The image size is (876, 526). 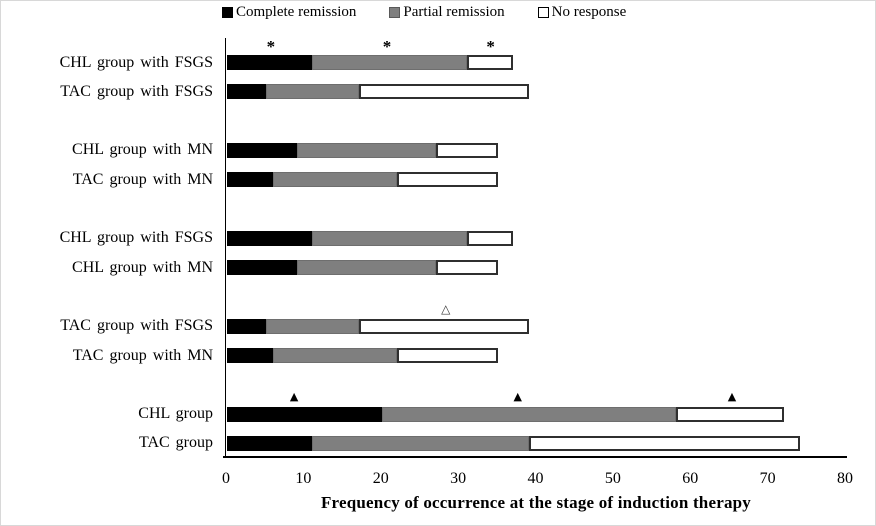 What do you see at coordinates (226, 478) in the screenshot?
I see `x-tick-label: 0` at bounding box center [226, 478].